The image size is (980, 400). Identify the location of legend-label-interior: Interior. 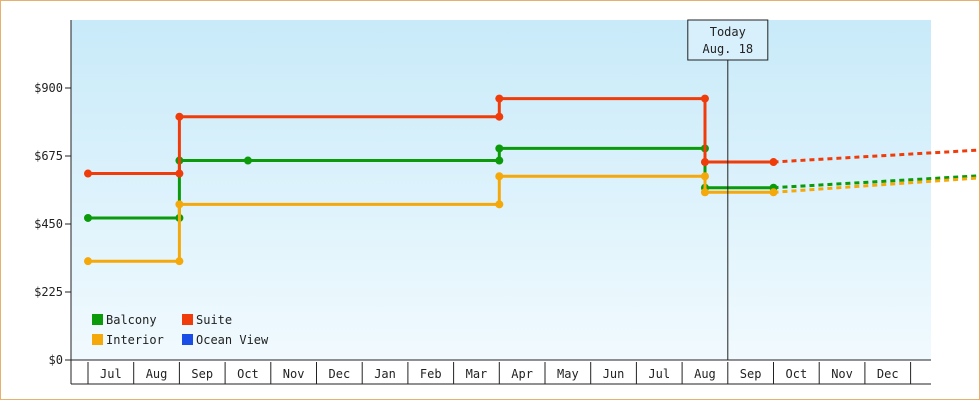
(135, 340).